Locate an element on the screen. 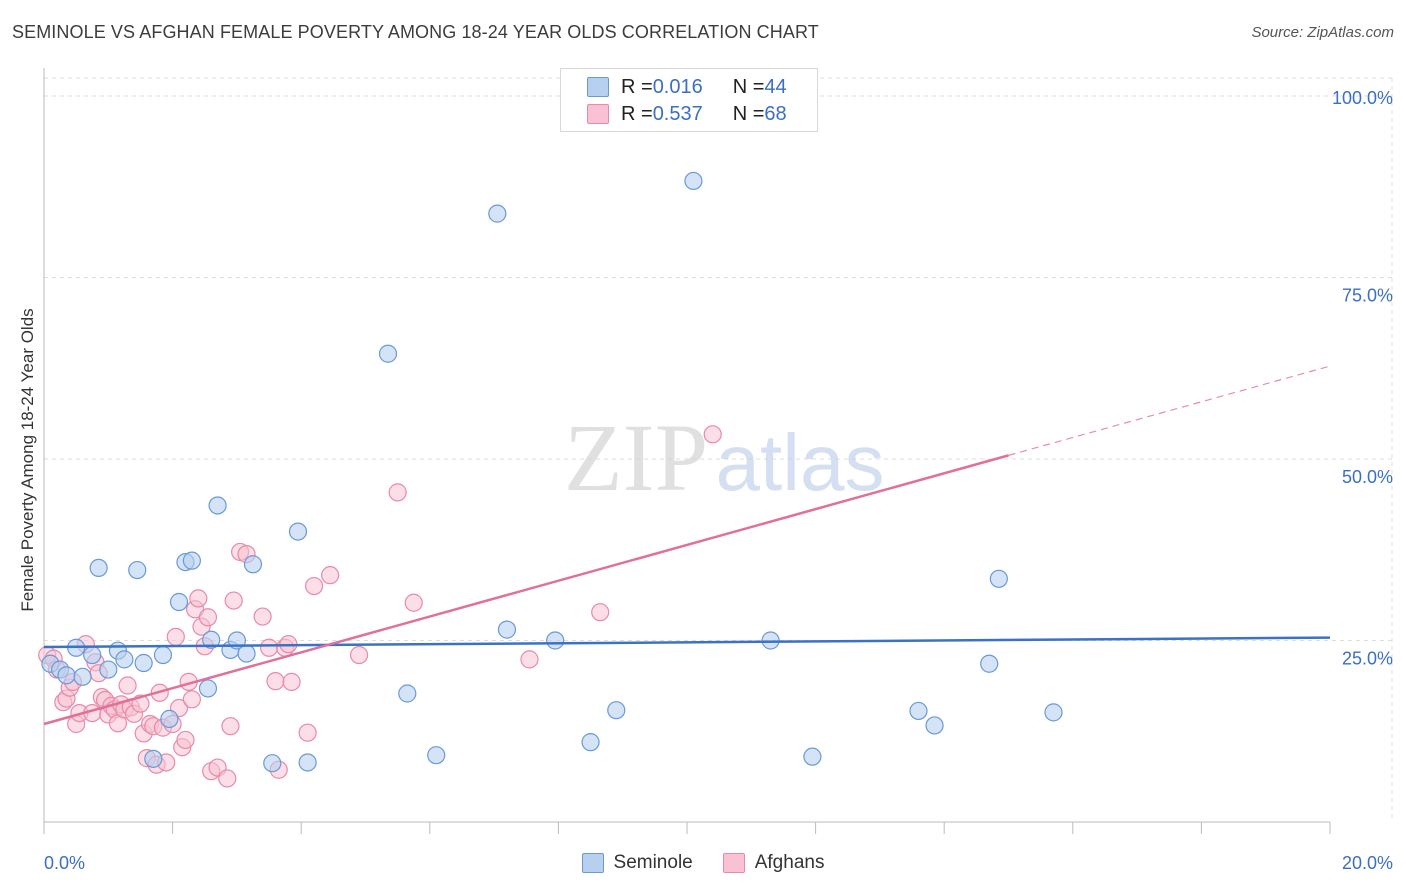  y-tick-label: 50.0% is located at coordinates (1367, 477).